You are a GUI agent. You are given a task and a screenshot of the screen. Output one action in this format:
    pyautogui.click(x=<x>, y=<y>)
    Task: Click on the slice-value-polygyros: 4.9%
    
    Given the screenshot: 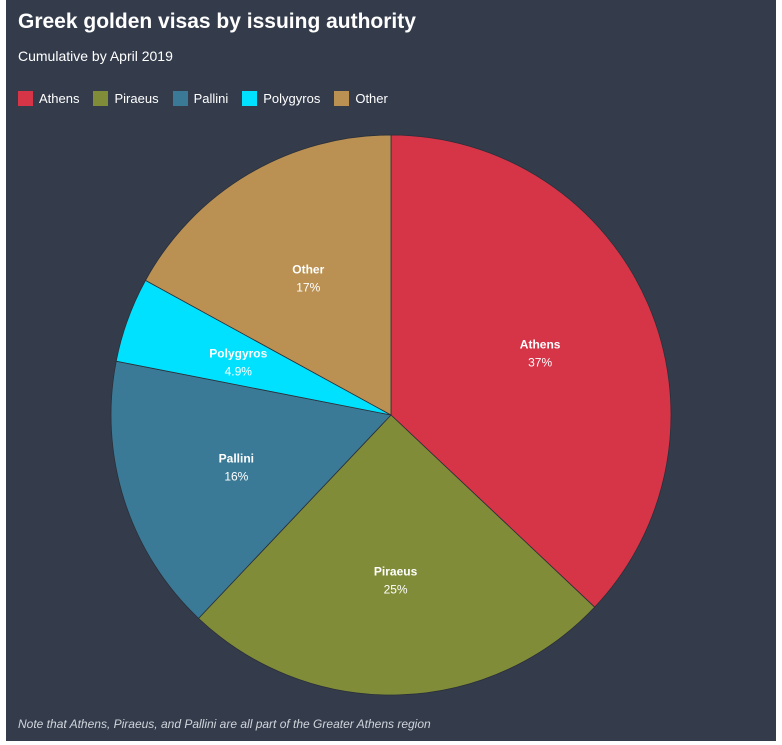 What is the action you would take?
    pyautogui.click(x=239, y=372)
    